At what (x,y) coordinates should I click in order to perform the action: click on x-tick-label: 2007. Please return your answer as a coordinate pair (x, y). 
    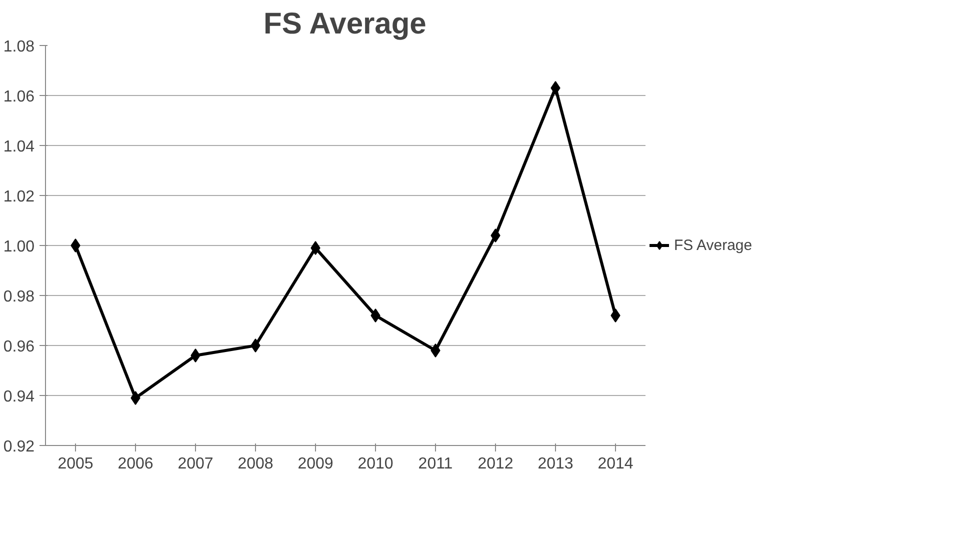
    Looking at the image, I should click on (196, 464).